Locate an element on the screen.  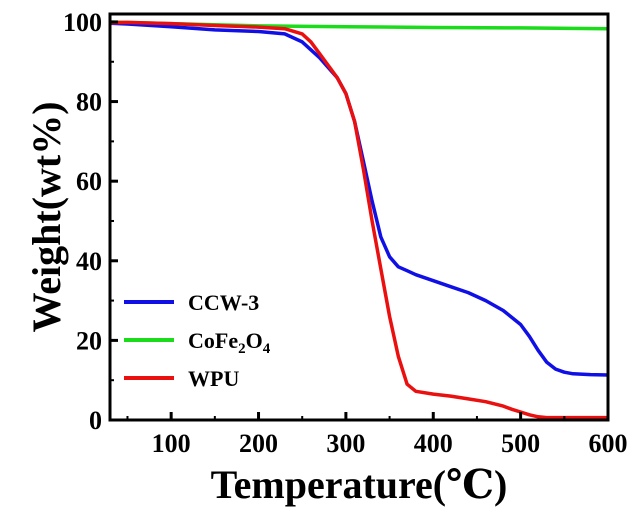
y-tick-label-100: 100 is located at coordinates (82, 22).